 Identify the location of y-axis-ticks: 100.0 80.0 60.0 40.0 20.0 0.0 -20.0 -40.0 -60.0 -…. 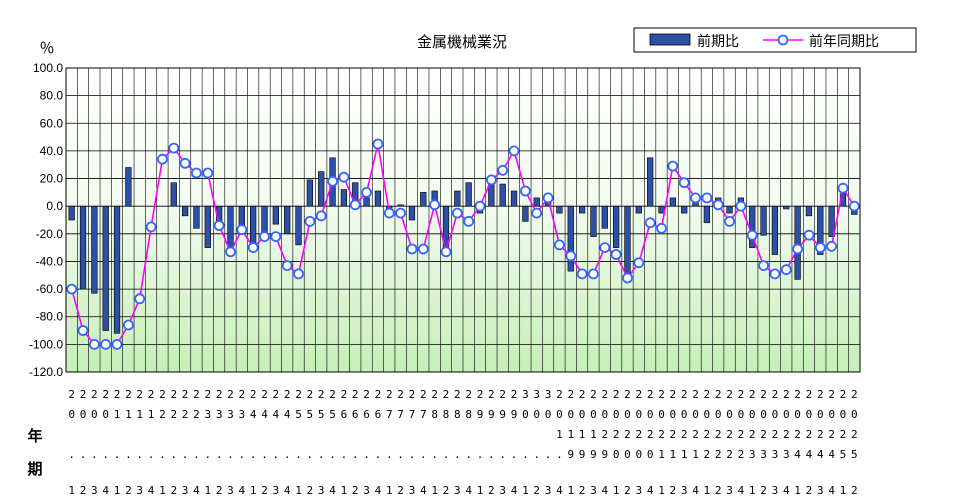
(46, 220).